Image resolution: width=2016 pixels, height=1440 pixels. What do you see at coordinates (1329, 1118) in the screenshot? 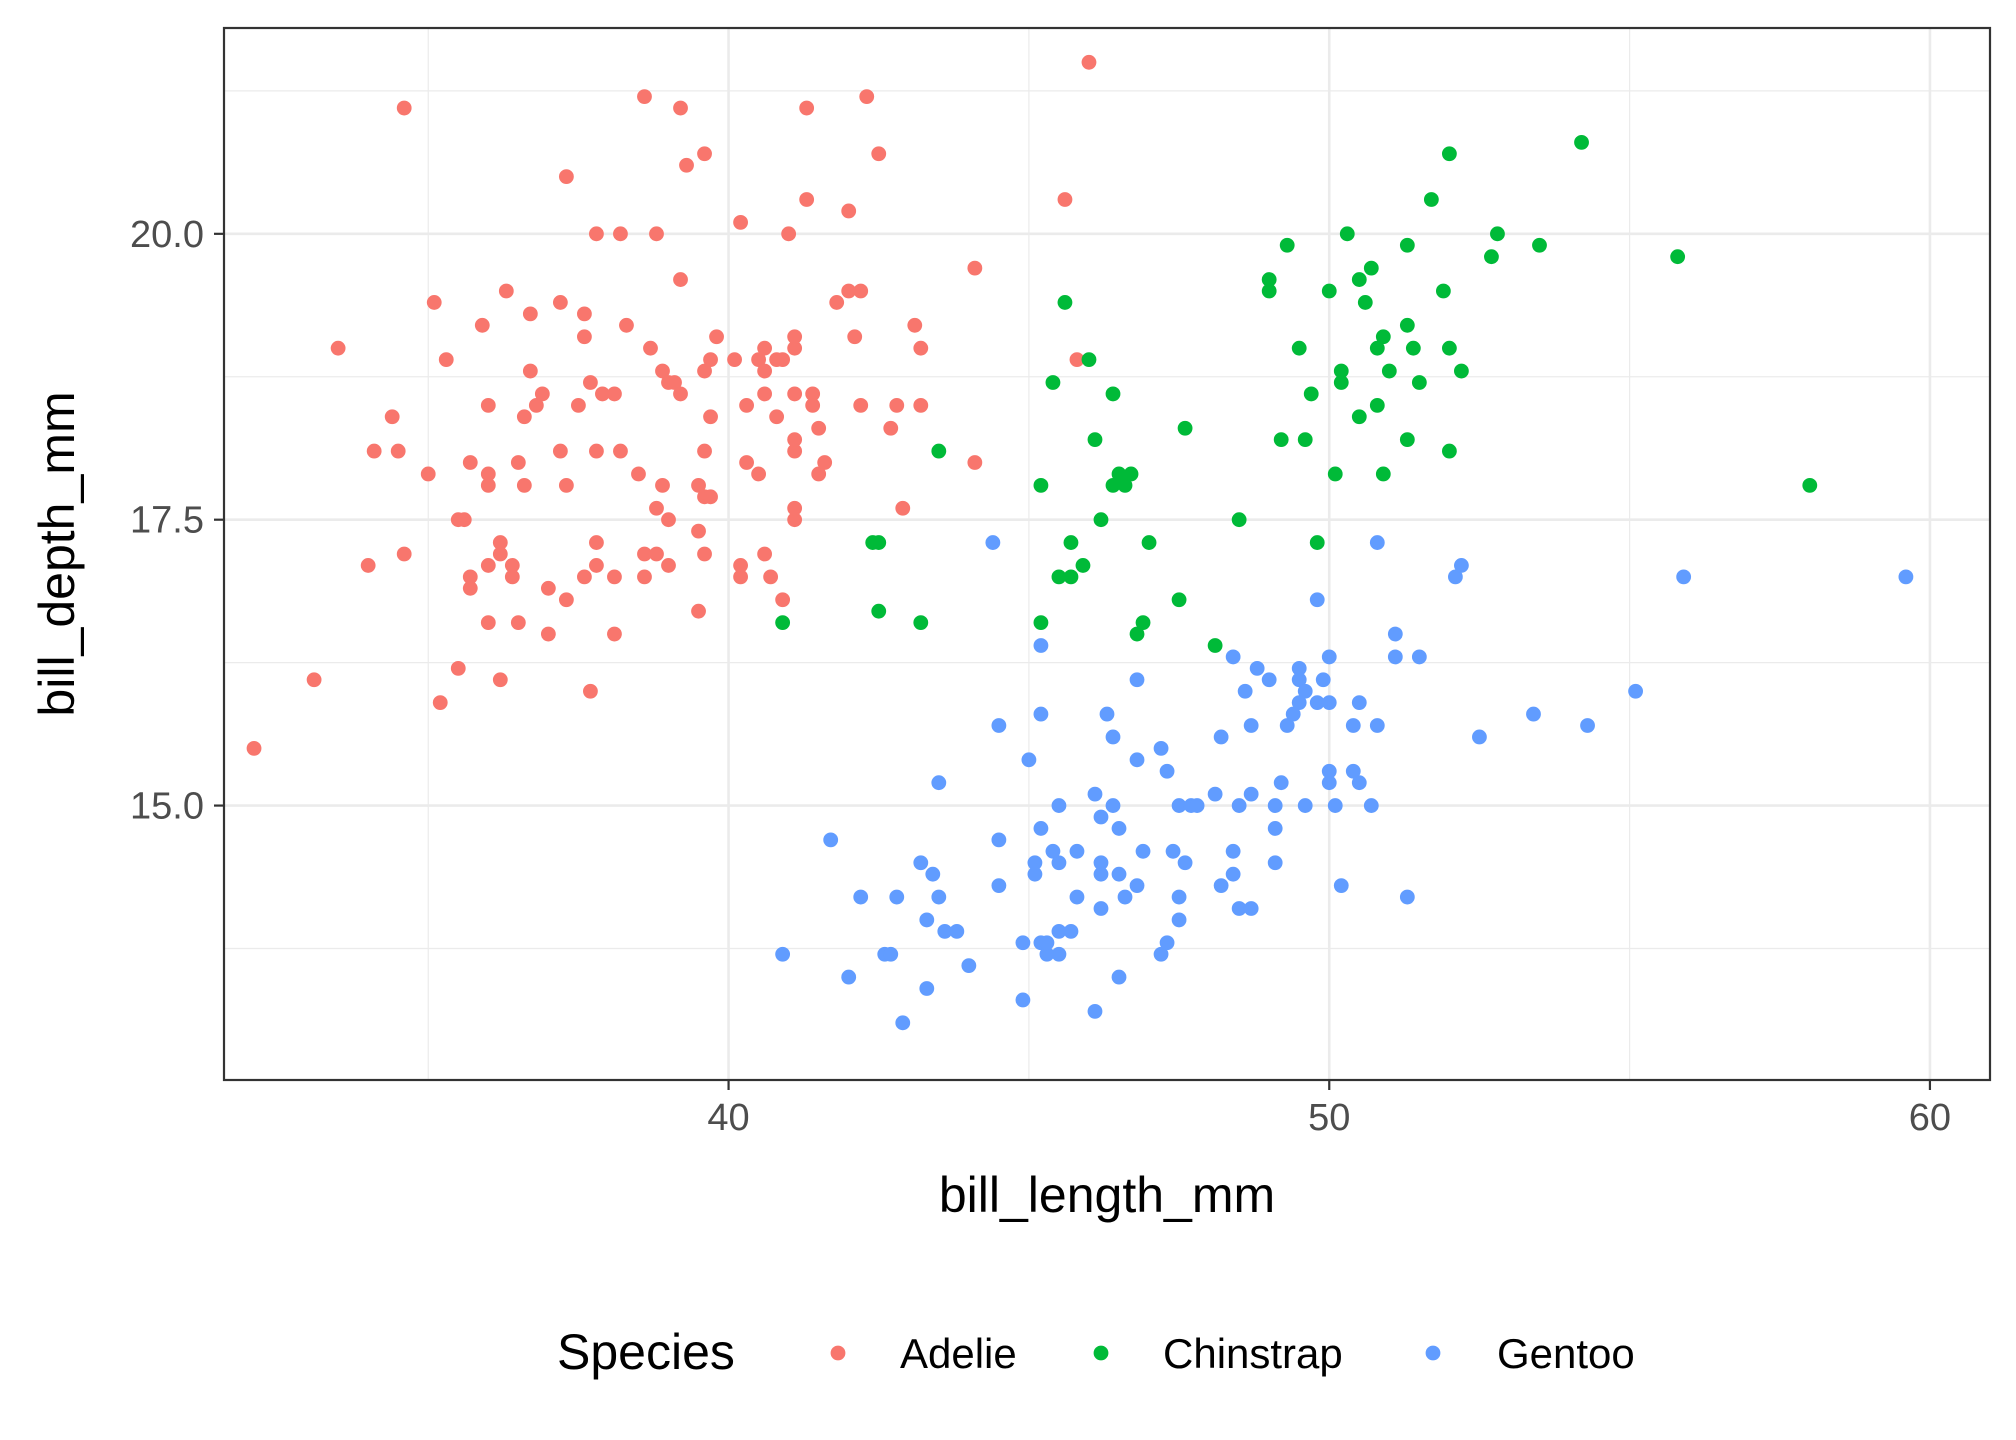
I see `x-tick-label: 50` at bounding box center [1329, 1118].